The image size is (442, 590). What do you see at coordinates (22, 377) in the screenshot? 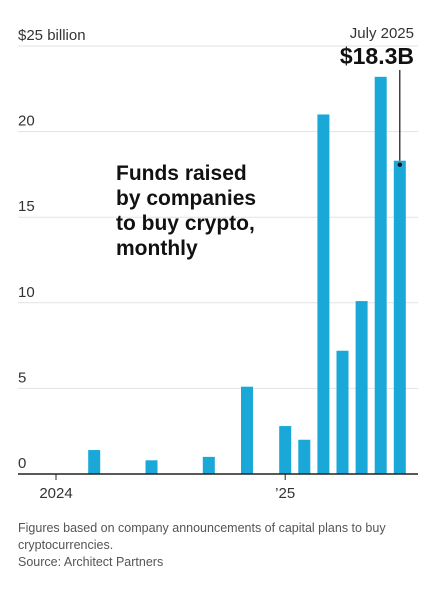
I see `y-tick-label: 5` at bounding box center [22, 377].